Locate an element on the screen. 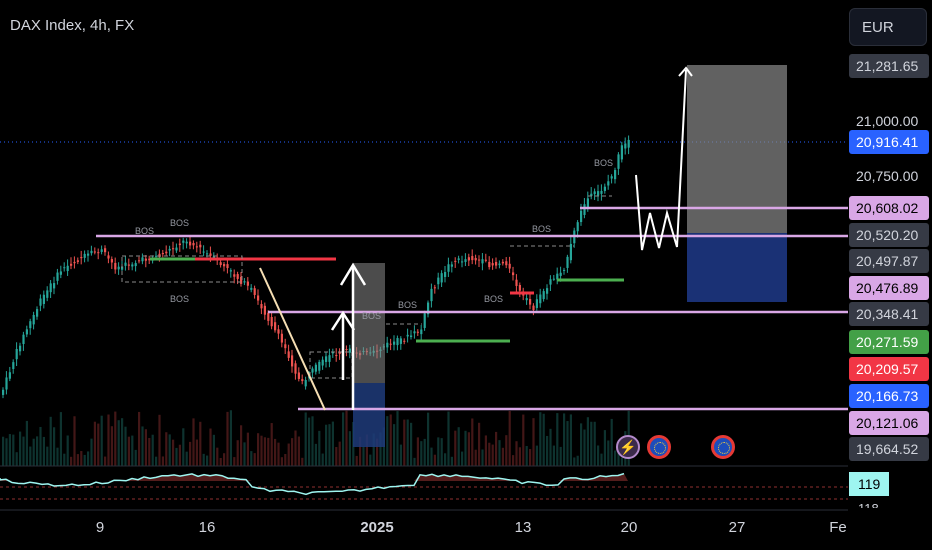 The height and width of the screenshot is (550, 932). bos-structure-box is located at coordinates (182, 269).